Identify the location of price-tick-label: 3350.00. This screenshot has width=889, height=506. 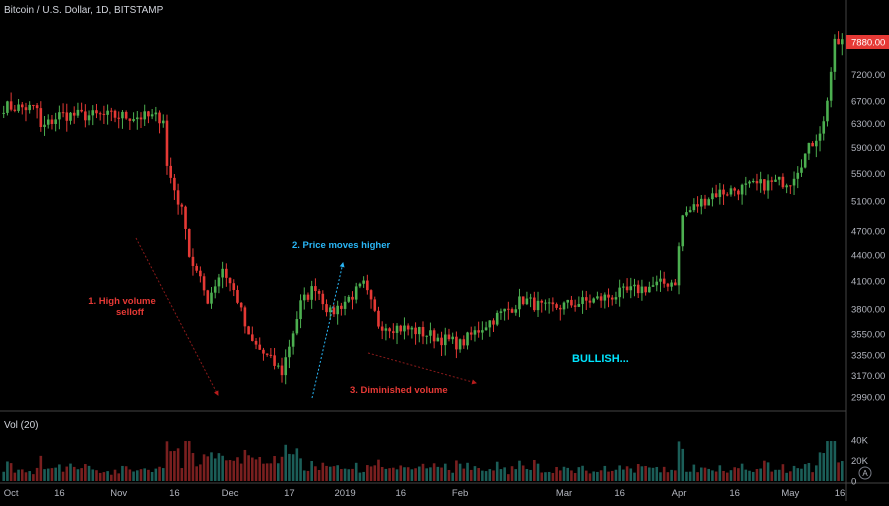
(868, 356).